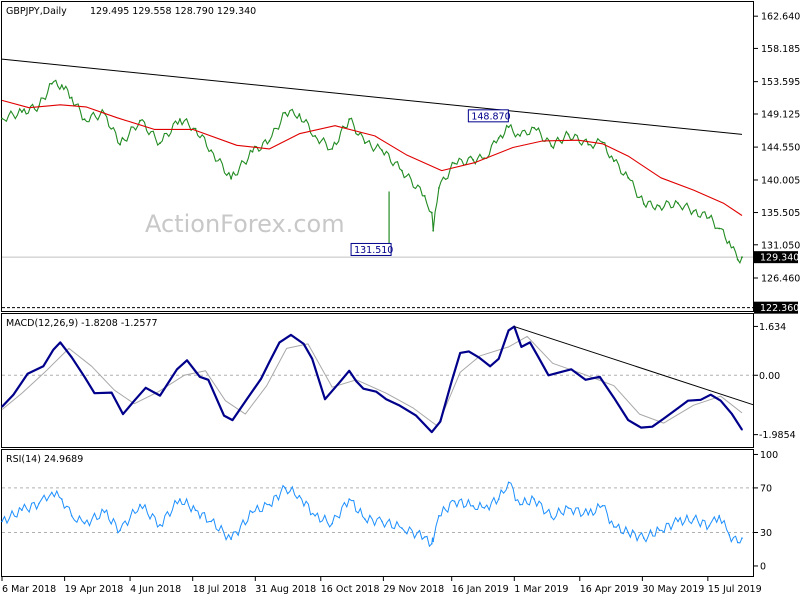 The image size is (800, 604). I want to click on macd-label: MACD(12,26,9) -1.8208 -1.2577, so click(82, 323).